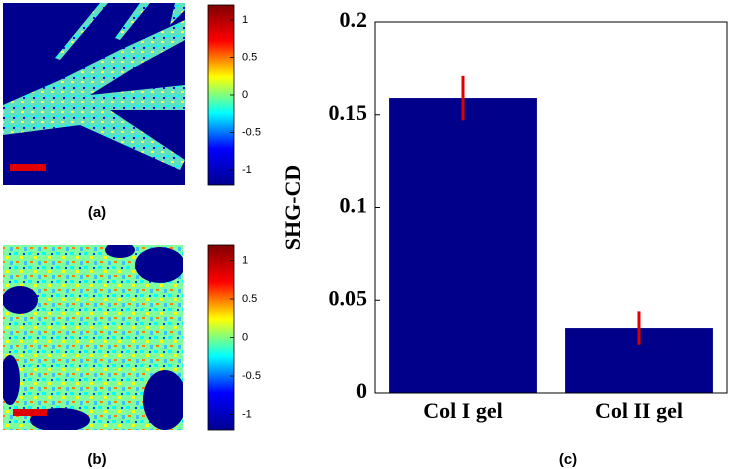 The height and width of the screenshot is (469, 730). Describe the element at coordinates (94, 94) in the screenshot. I see `image-a` at that location.